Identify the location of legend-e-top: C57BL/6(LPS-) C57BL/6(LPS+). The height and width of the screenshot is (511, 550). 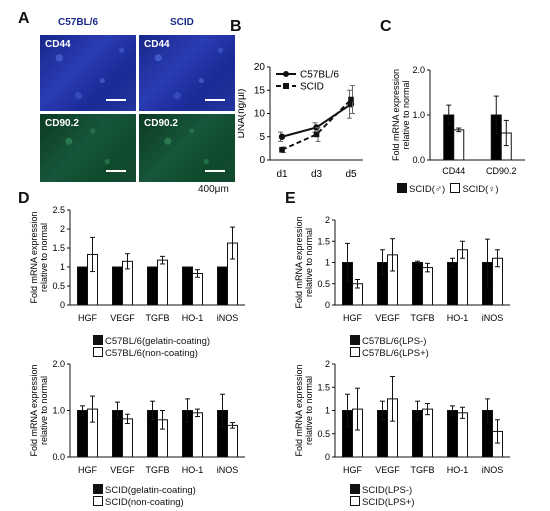
(389, 347).